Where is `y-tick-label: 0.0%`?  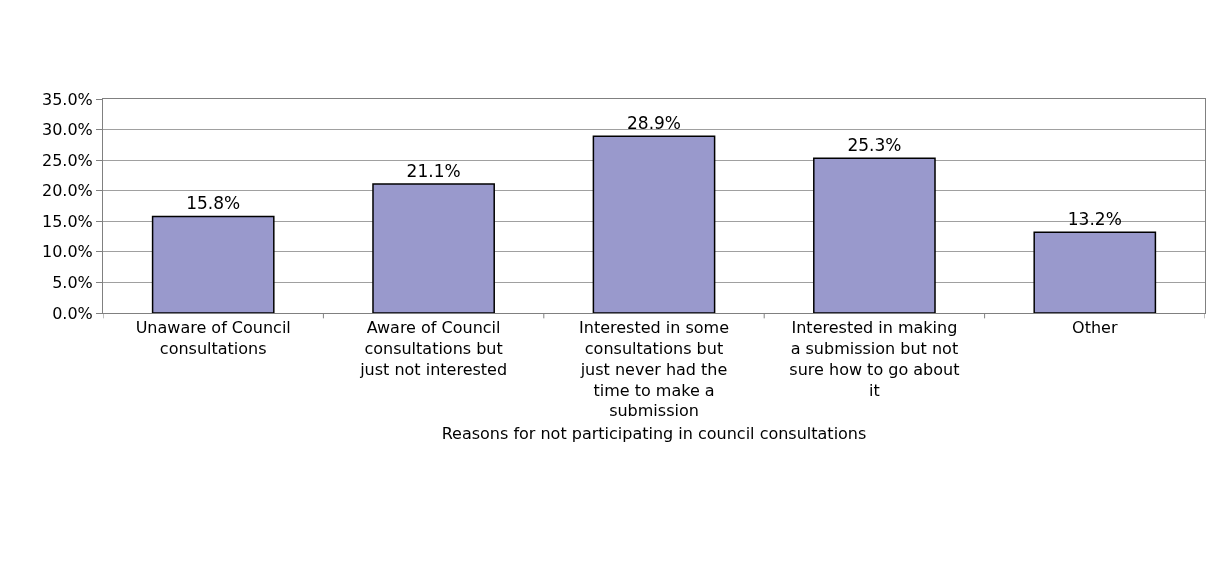 y-tick-label: 0.0% is located at coordinates (72, 313).